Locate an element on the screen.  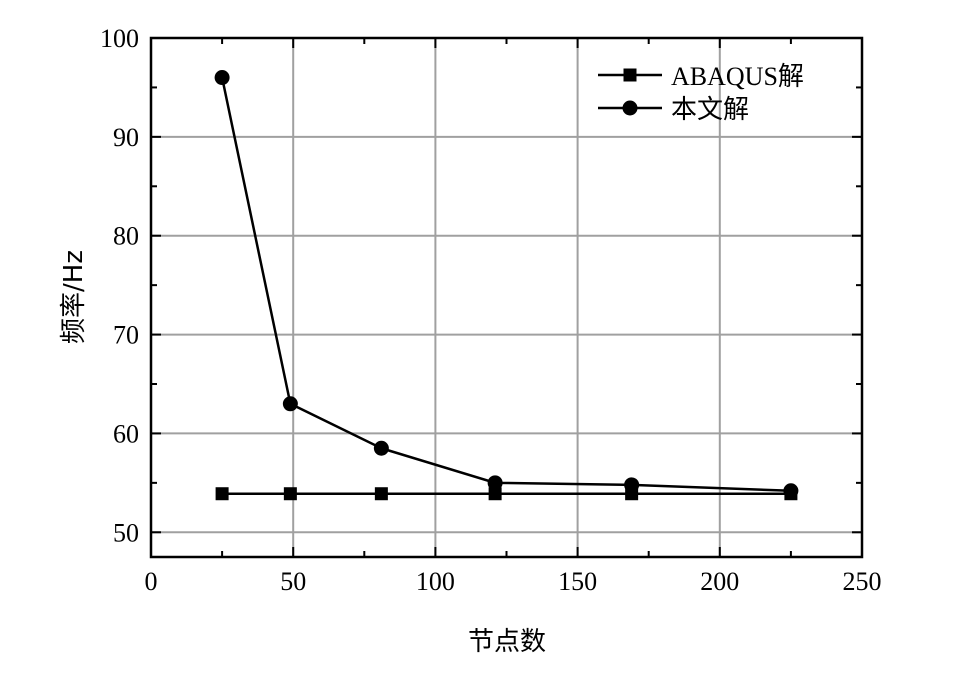
legend-item-abaqus: ABAQUS解 is located at coordinates (701, 76).